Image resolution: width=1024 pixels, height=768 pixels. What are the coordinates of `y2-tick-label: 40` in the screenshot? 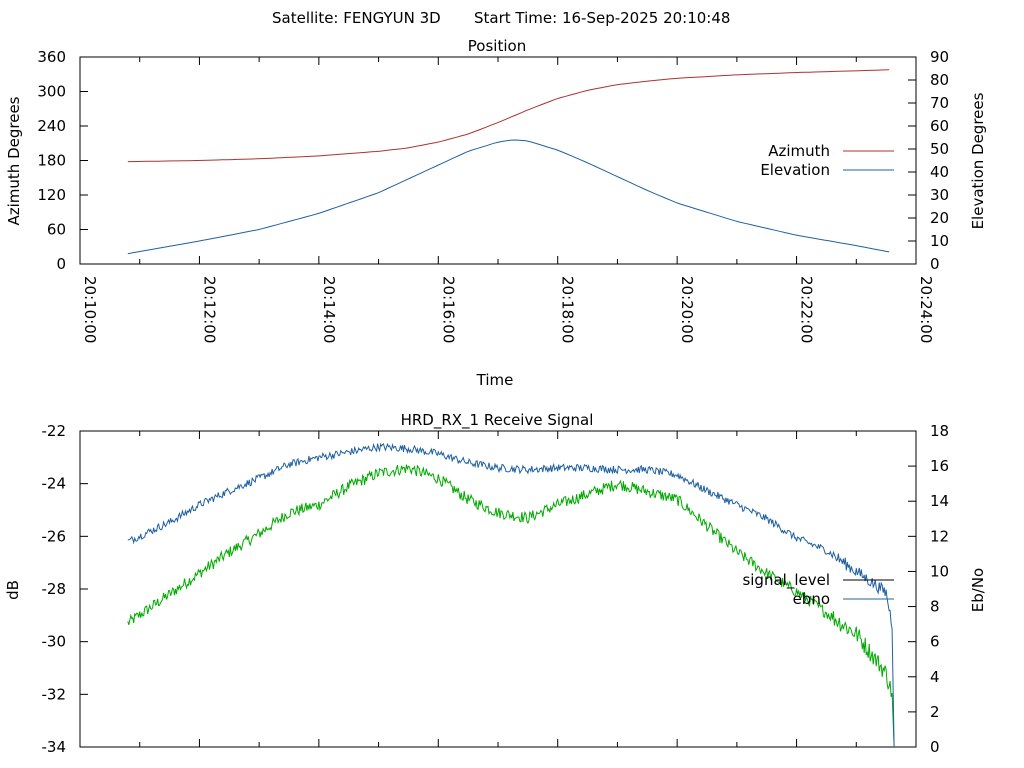 It's located at (939, 172).